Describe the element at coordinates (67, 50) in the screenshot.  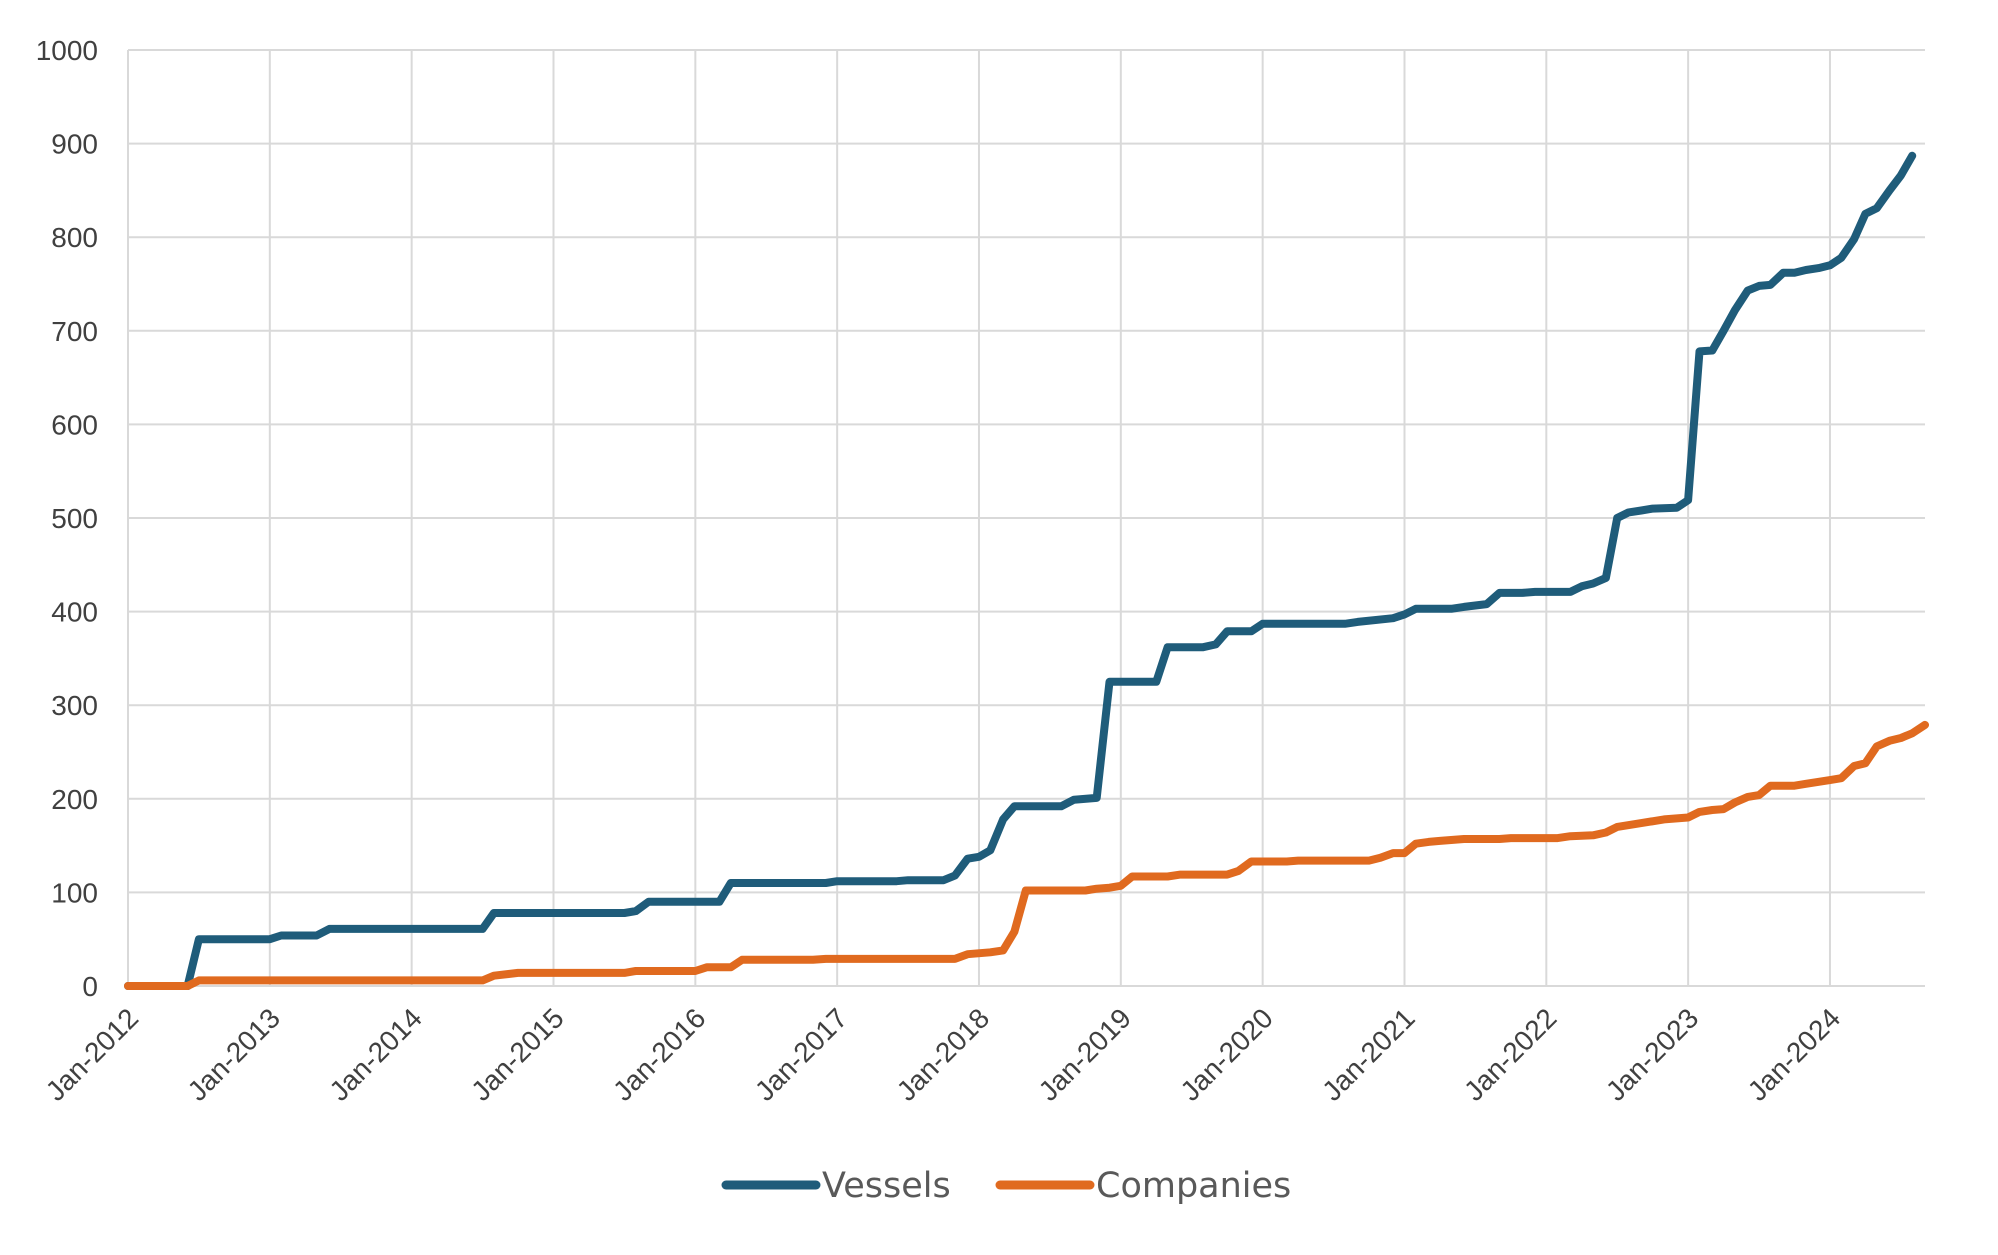
I see `y-tick-label: 1000` at that location.